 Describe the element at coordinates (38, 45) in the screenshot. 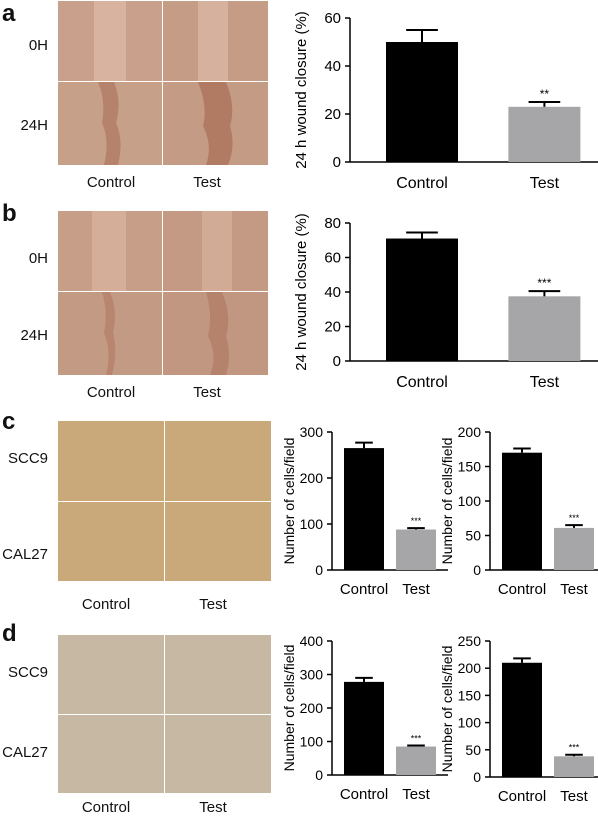

I see `row-label-0h: 0H` at that location.